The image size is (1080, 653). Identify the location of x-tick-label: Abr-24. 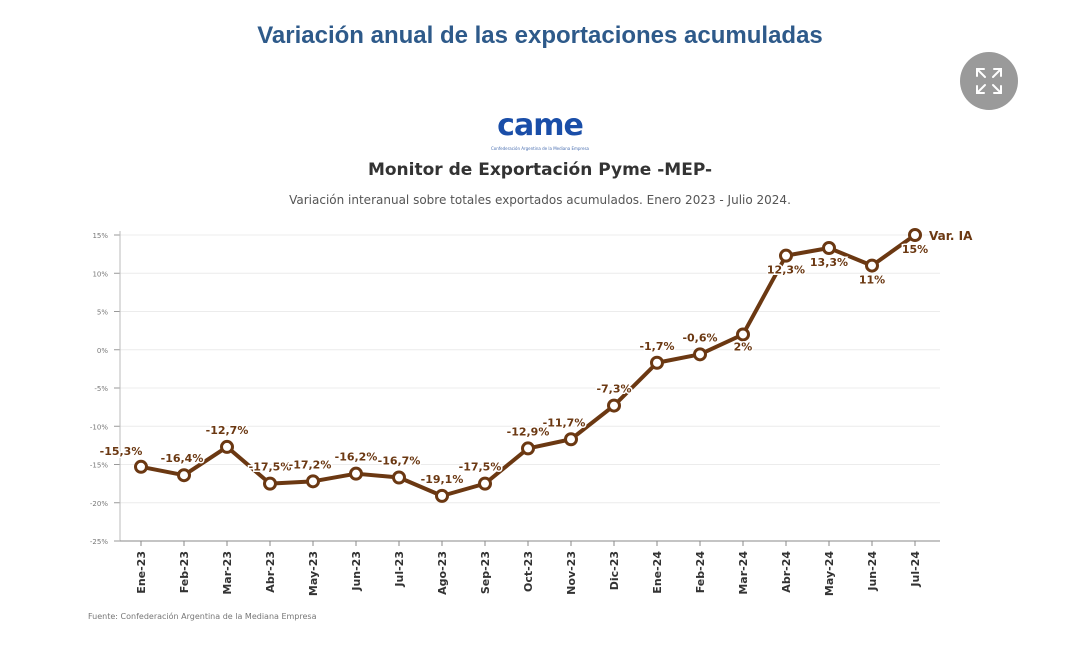
(786, 572).